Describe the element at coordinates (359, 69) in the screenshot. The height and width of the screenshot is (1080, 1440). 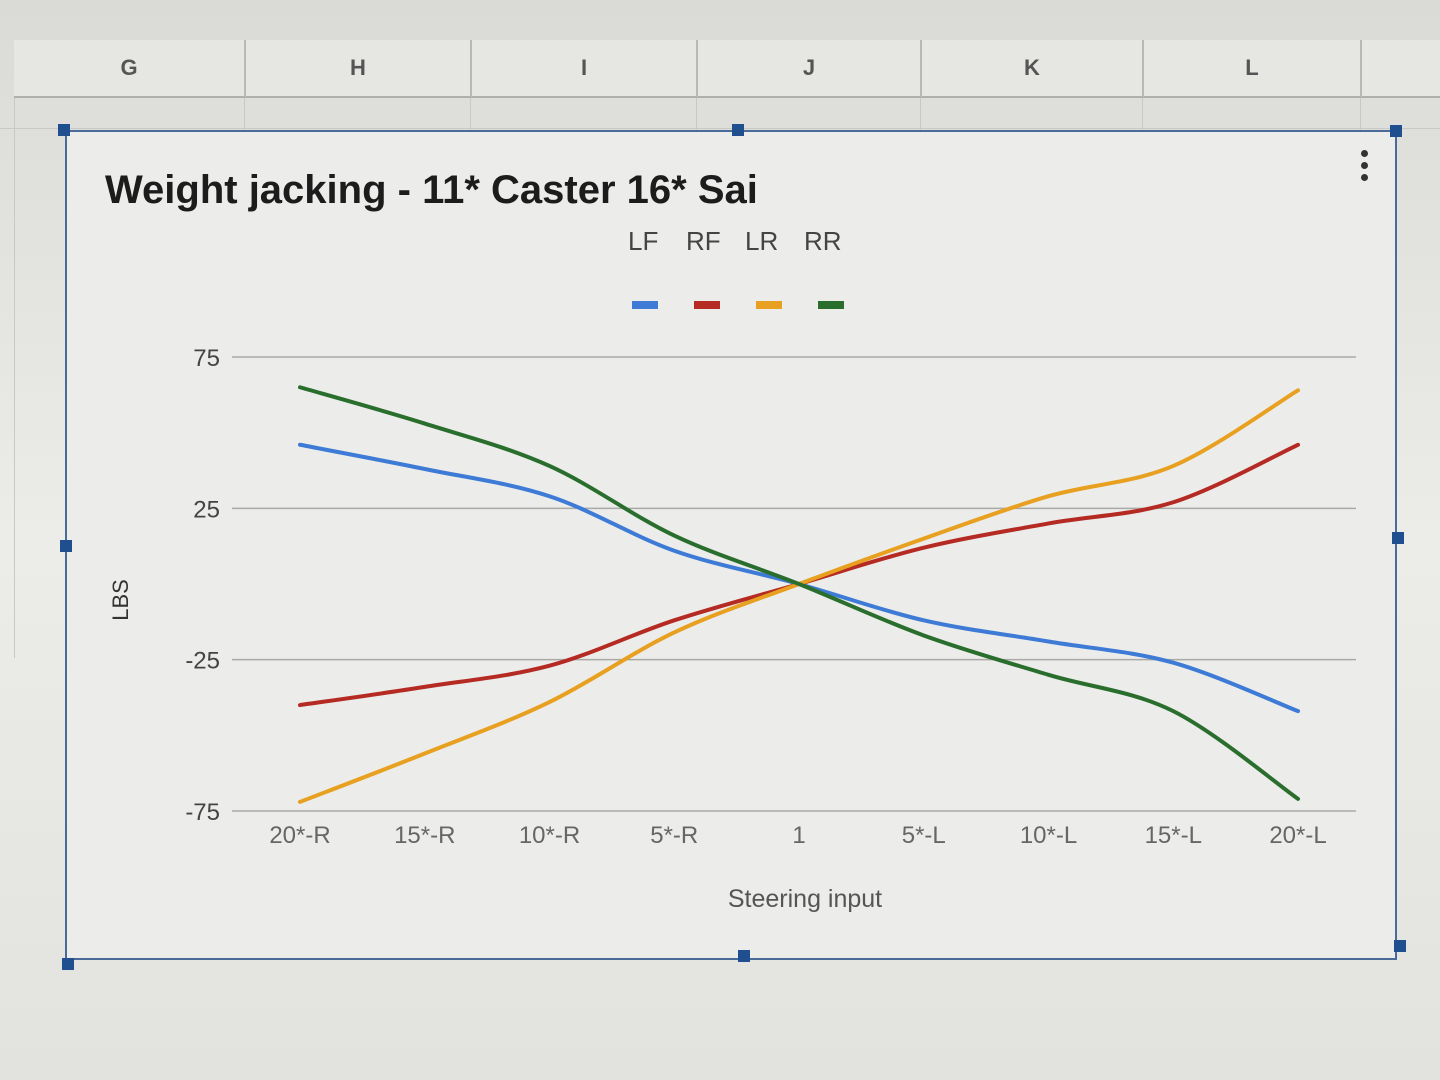
I see `column-header-h: H` at that location.